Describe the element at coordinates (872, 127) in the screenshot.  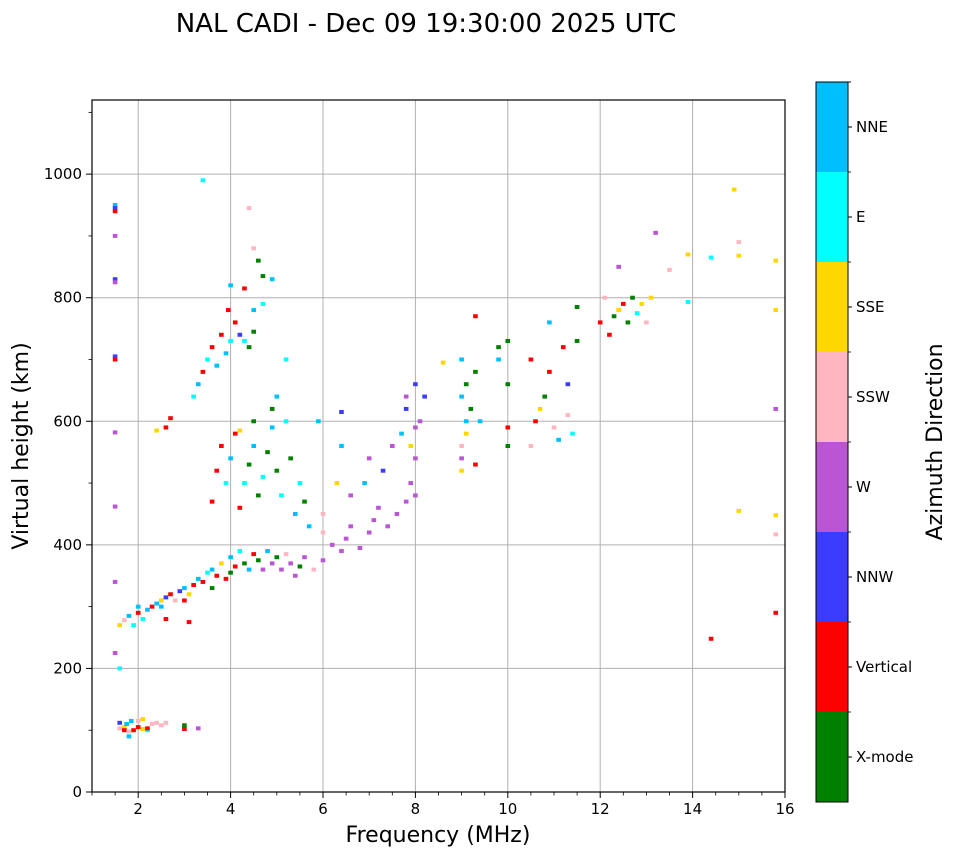
I see `colorbar-label-nne: NNE` at that location.